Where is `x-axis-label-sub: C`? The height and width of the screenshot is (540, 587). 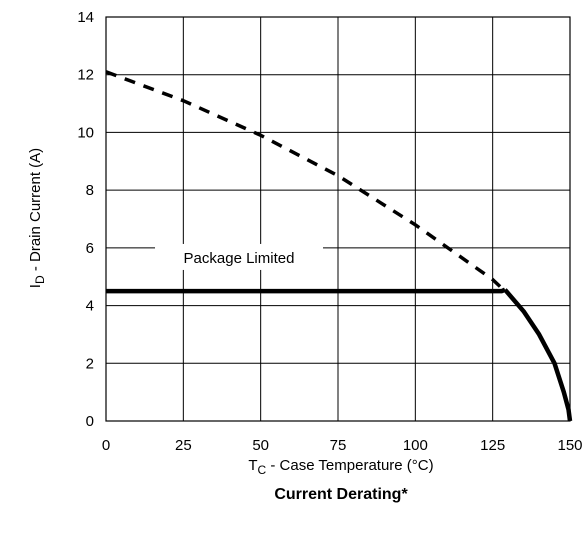
x-axis-label-sub: C is located at coordinates (262, 470).